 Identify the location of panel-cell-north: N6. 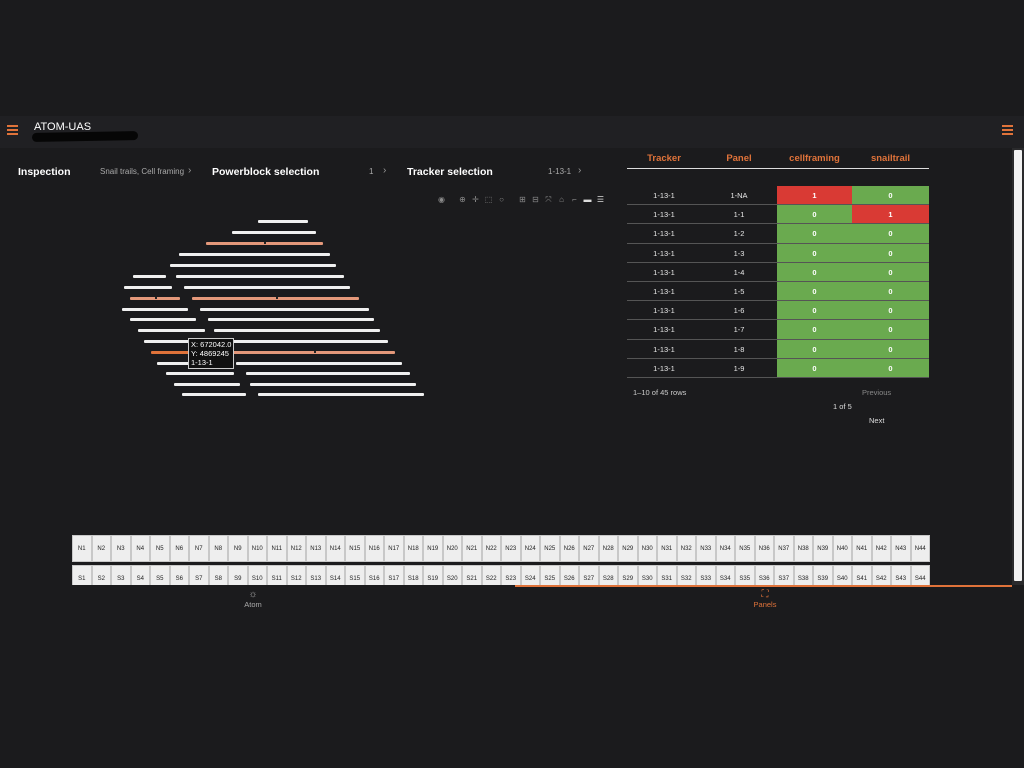
(179, 548).